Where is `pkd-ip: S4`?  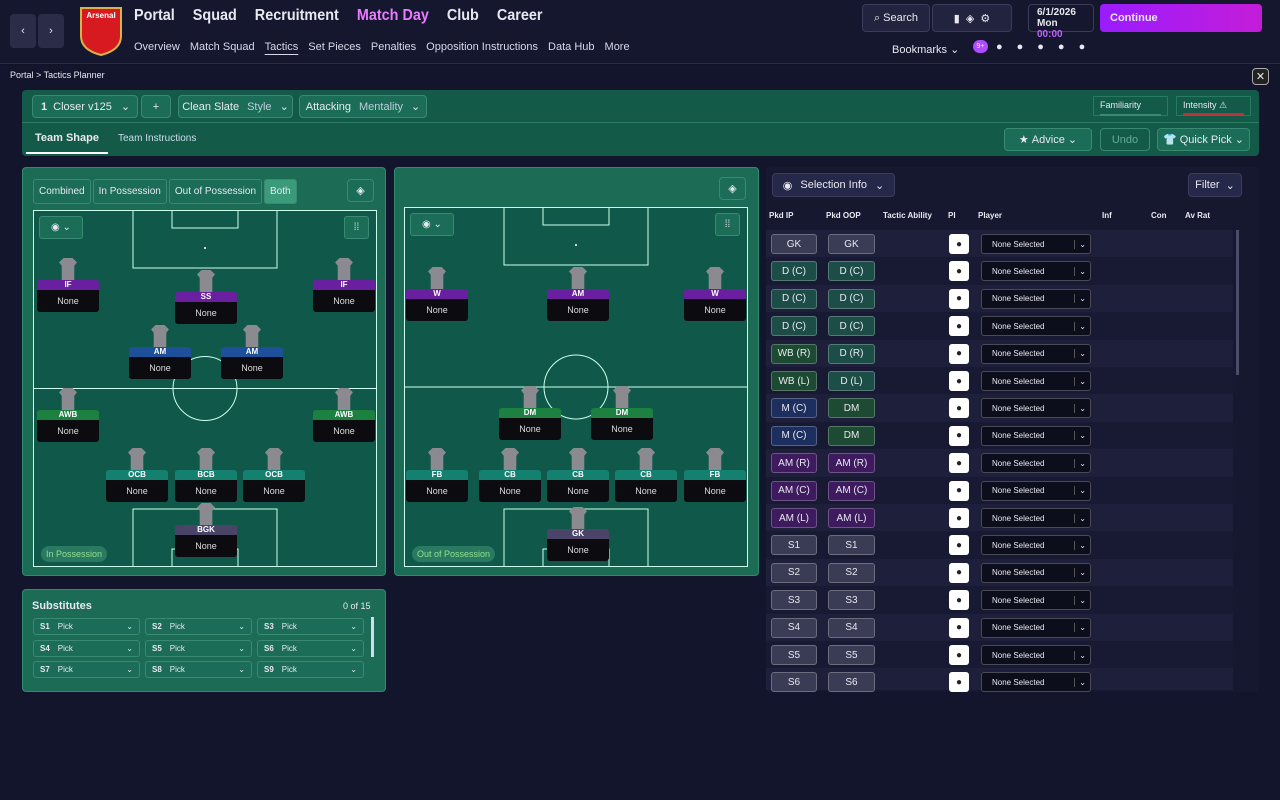 pkd-ip: S4 is located at coordinates (794, 627).